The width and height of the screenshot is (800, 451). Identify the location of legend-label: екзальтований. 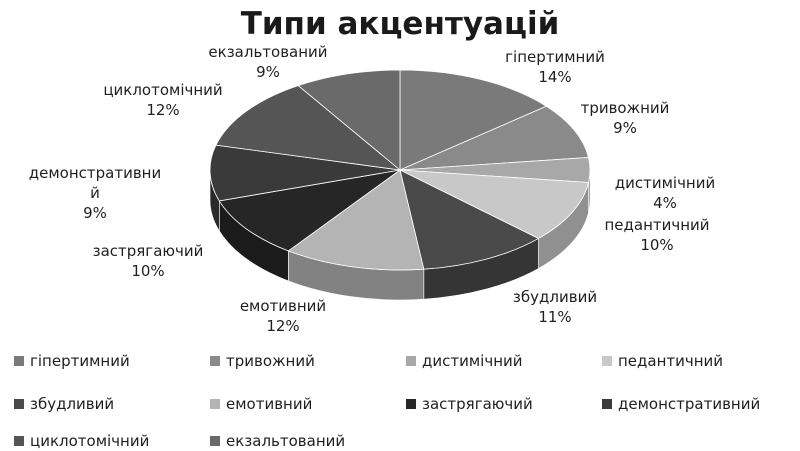
(286, 441).